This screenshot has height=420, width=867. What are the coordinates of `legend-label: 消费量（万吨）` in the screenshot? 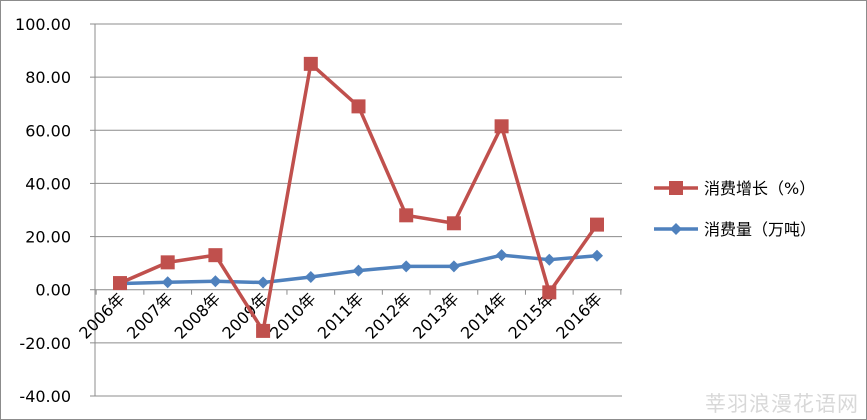 It's located at (760, 229).